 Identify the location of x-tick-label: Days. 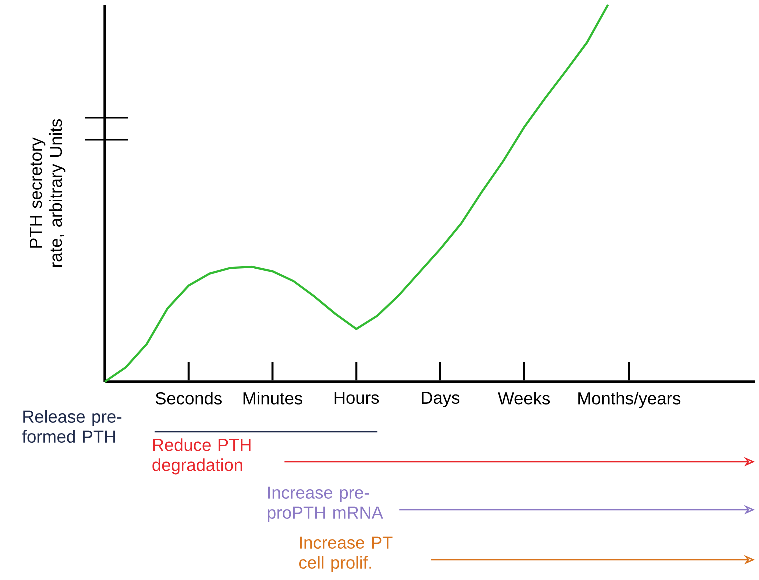
(441, 400).